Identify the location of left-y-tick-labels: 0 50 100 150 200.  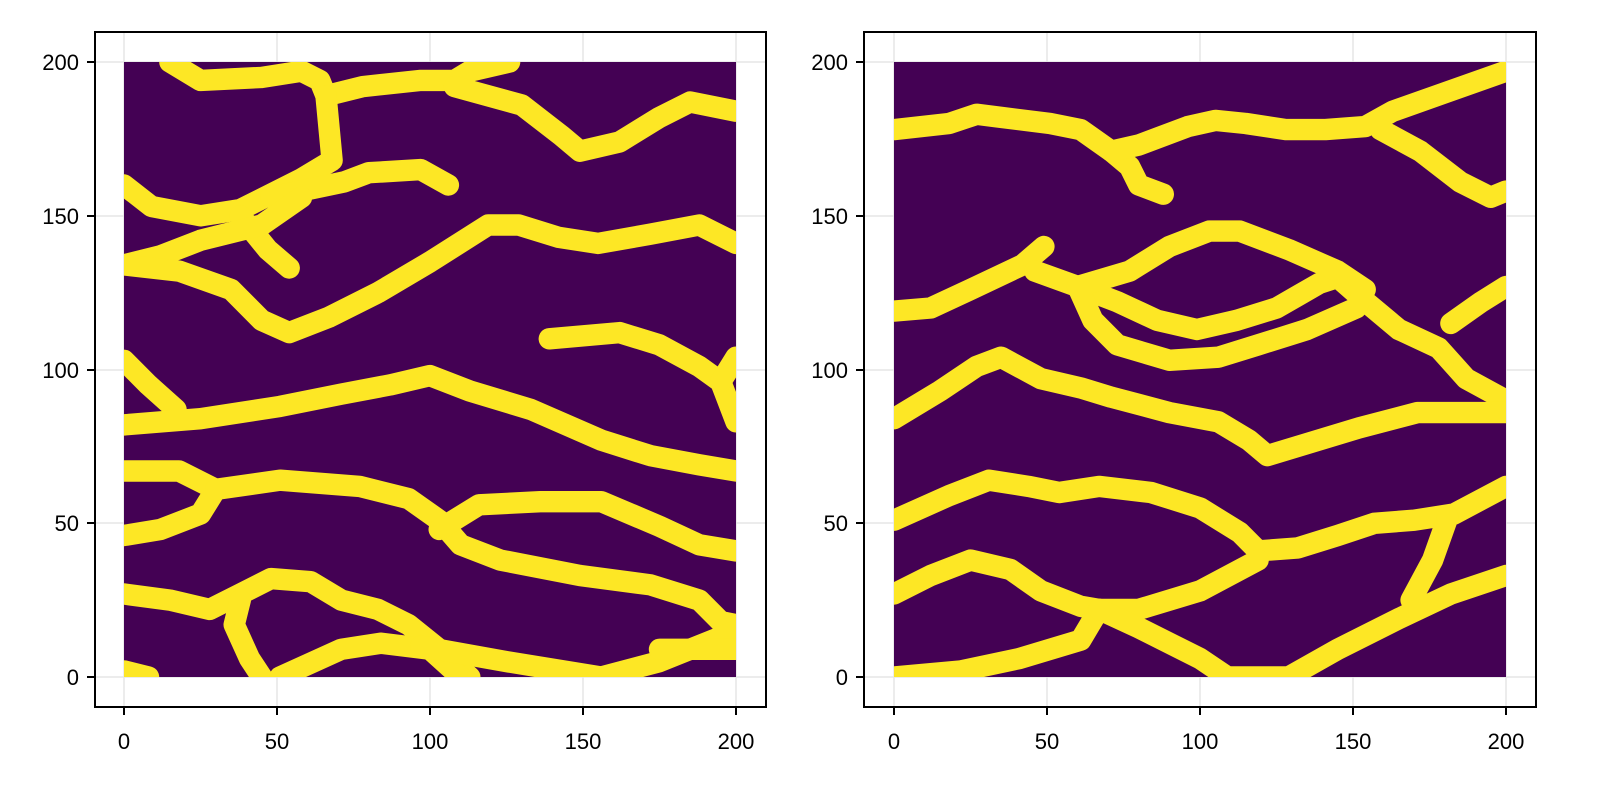
(60, 370).